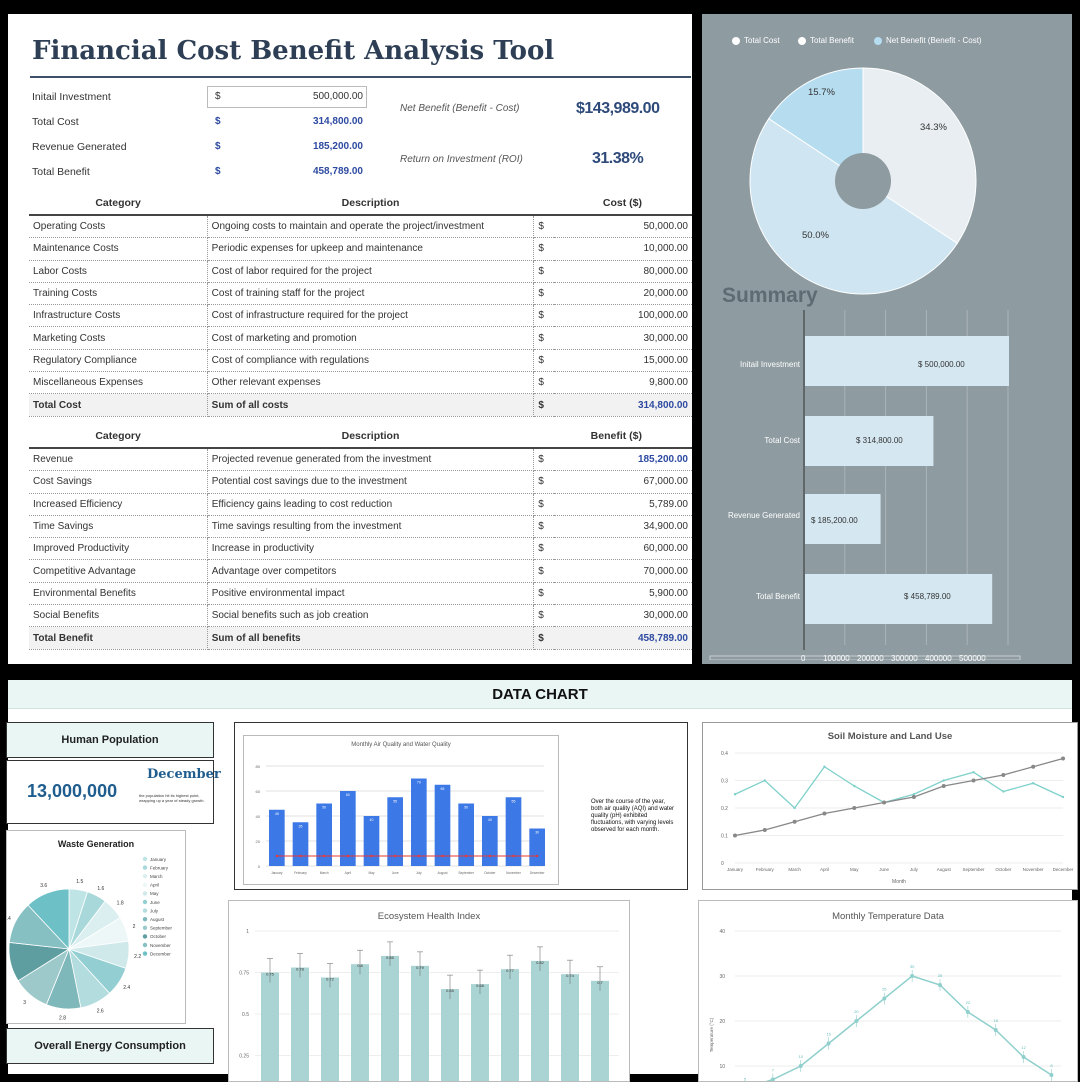 This screenshot has width=1080, height=1082. I want to click on description-cell: Cost of compliance with regulations, so click(371, 361).